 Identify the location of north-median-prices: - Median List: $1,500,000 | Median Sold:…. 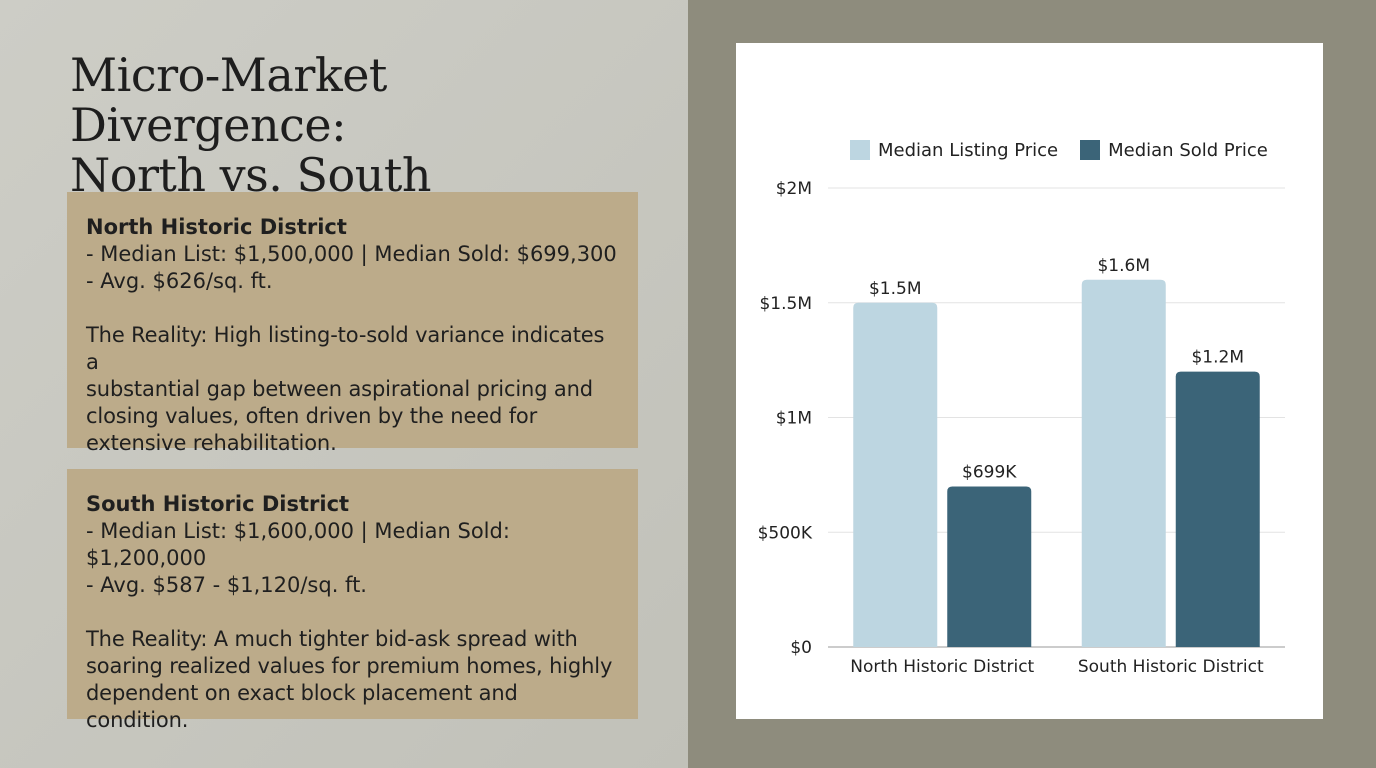
(351, 254).